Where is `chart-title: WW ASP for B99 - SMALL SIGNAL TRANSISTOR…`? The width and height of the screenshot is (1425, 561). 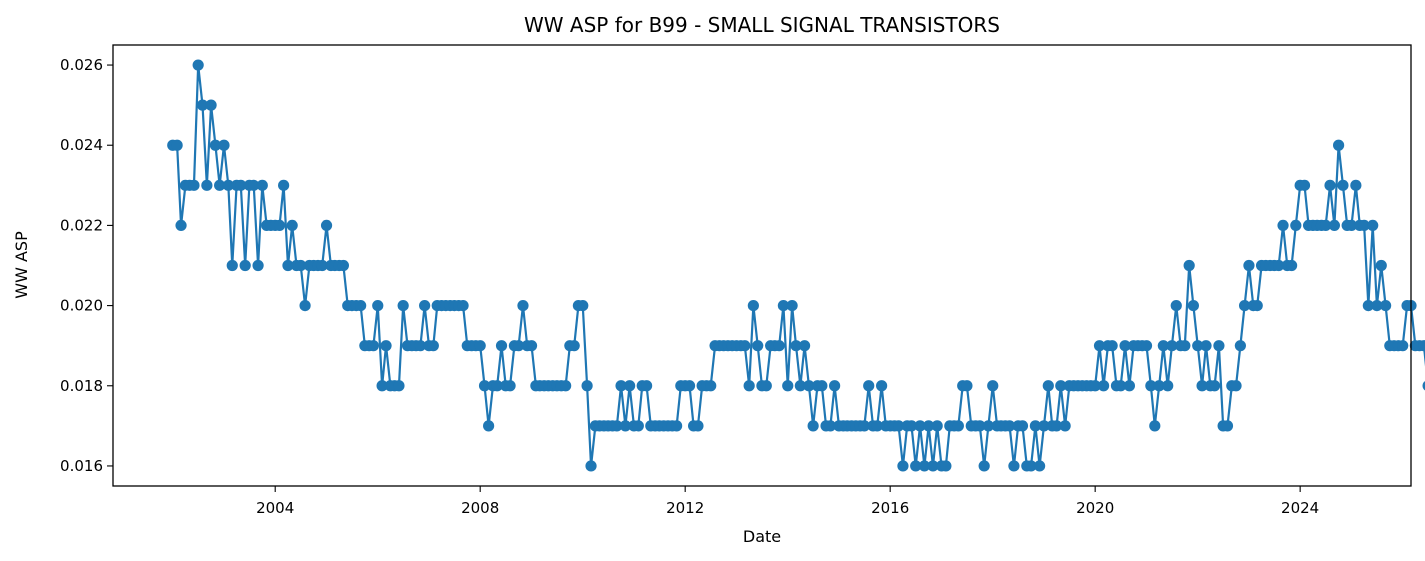 chart-title: WW ASP for B99 - SMALL SIGNAL TRANSISTOR… is located at coordinates (762, 25).